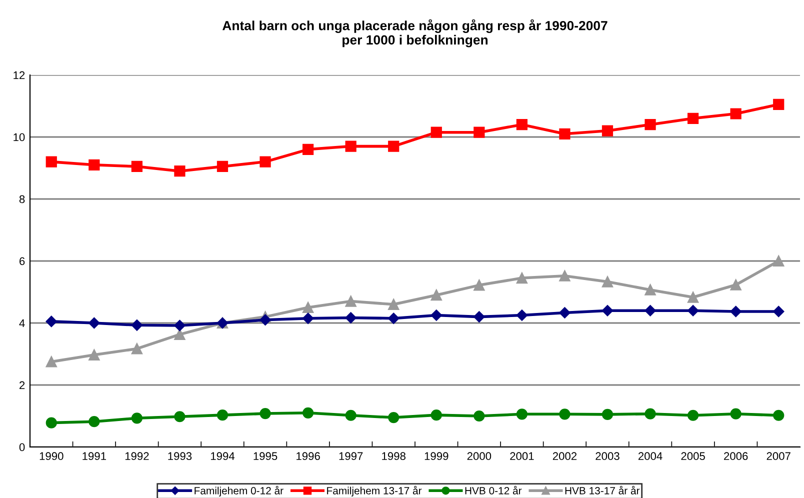 This screenshot has height=498, width=804. What do you see at coordinates (351, 456) in the screenshot?
I see `x-tick-label: 1997` at bounding box center [351, 456].